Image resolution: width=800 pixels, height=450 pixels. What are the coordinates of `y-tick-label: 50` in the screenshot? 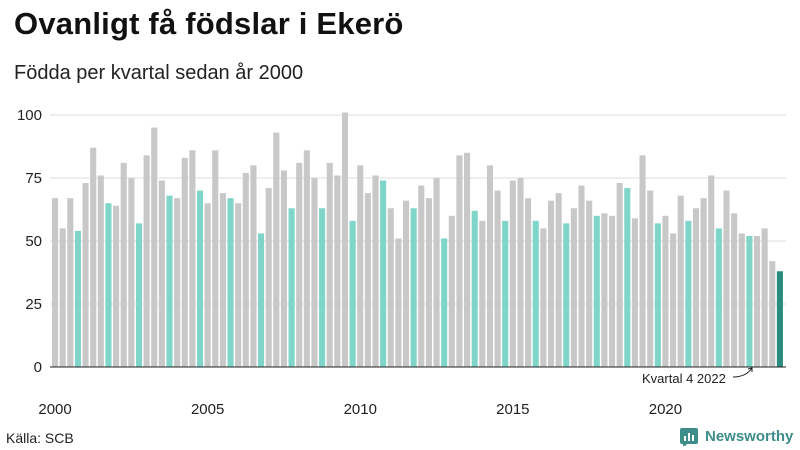 It's located at (33, 241).